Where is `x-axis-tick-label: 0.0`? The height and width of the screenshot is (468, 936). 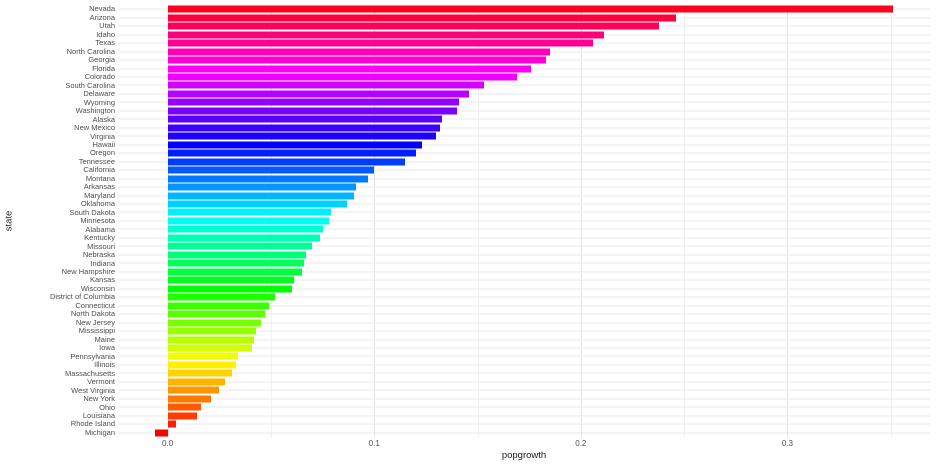
x-axis-tick-label: 0.0 is located at coordinates (168, 443).